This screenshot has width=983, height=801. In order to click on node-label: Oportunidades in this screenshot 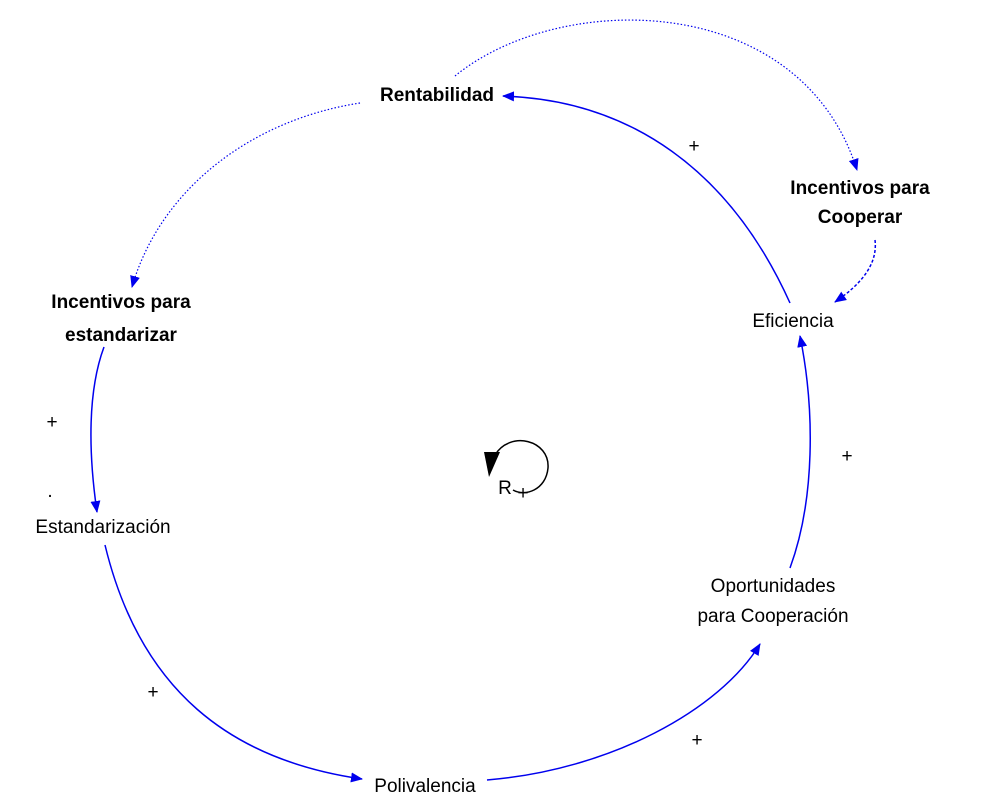, I will do `click(773, 586)`.